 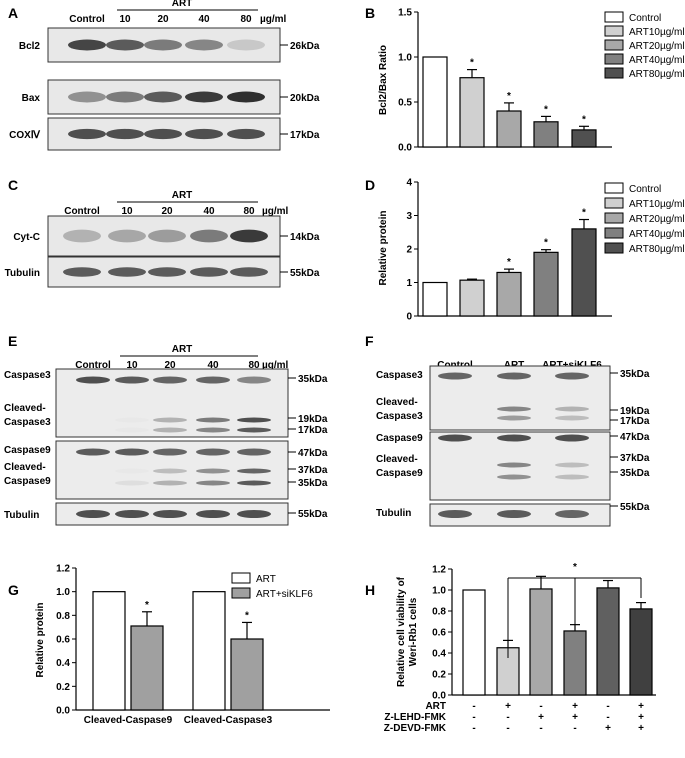 I want to click on blot-e-lane-label: 40, so click(x=213, y=365).